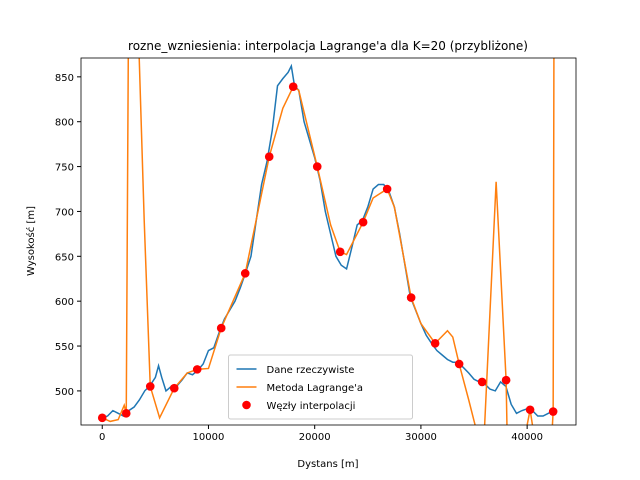 Image resolution: width=640 pixels, height=480 pixels. What do you see at coordinates (527, 437) in the screenshot?
I see `x-tick-label: 40000` at bounding box center [527, 437].